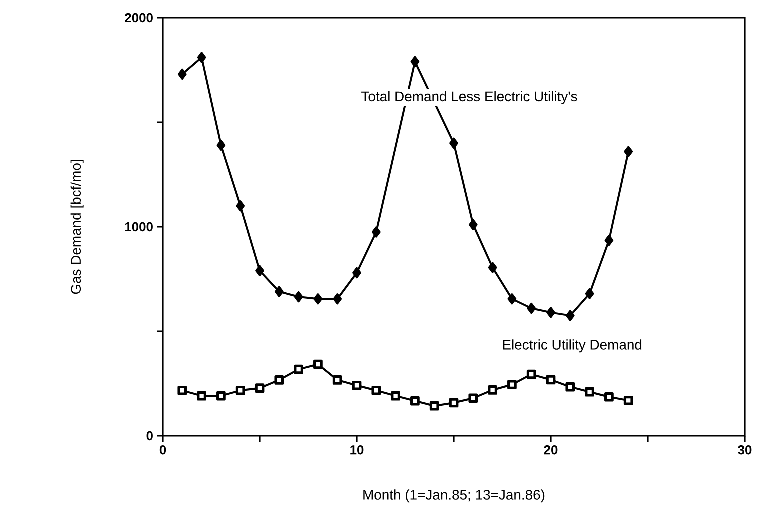 The height and width of the screenshot is (525, 762). What do you see at coordinates (470, 97) in the screenshot?
I see `text: Total Demand Less Electric Utility's` at bounding box center [470, 97].